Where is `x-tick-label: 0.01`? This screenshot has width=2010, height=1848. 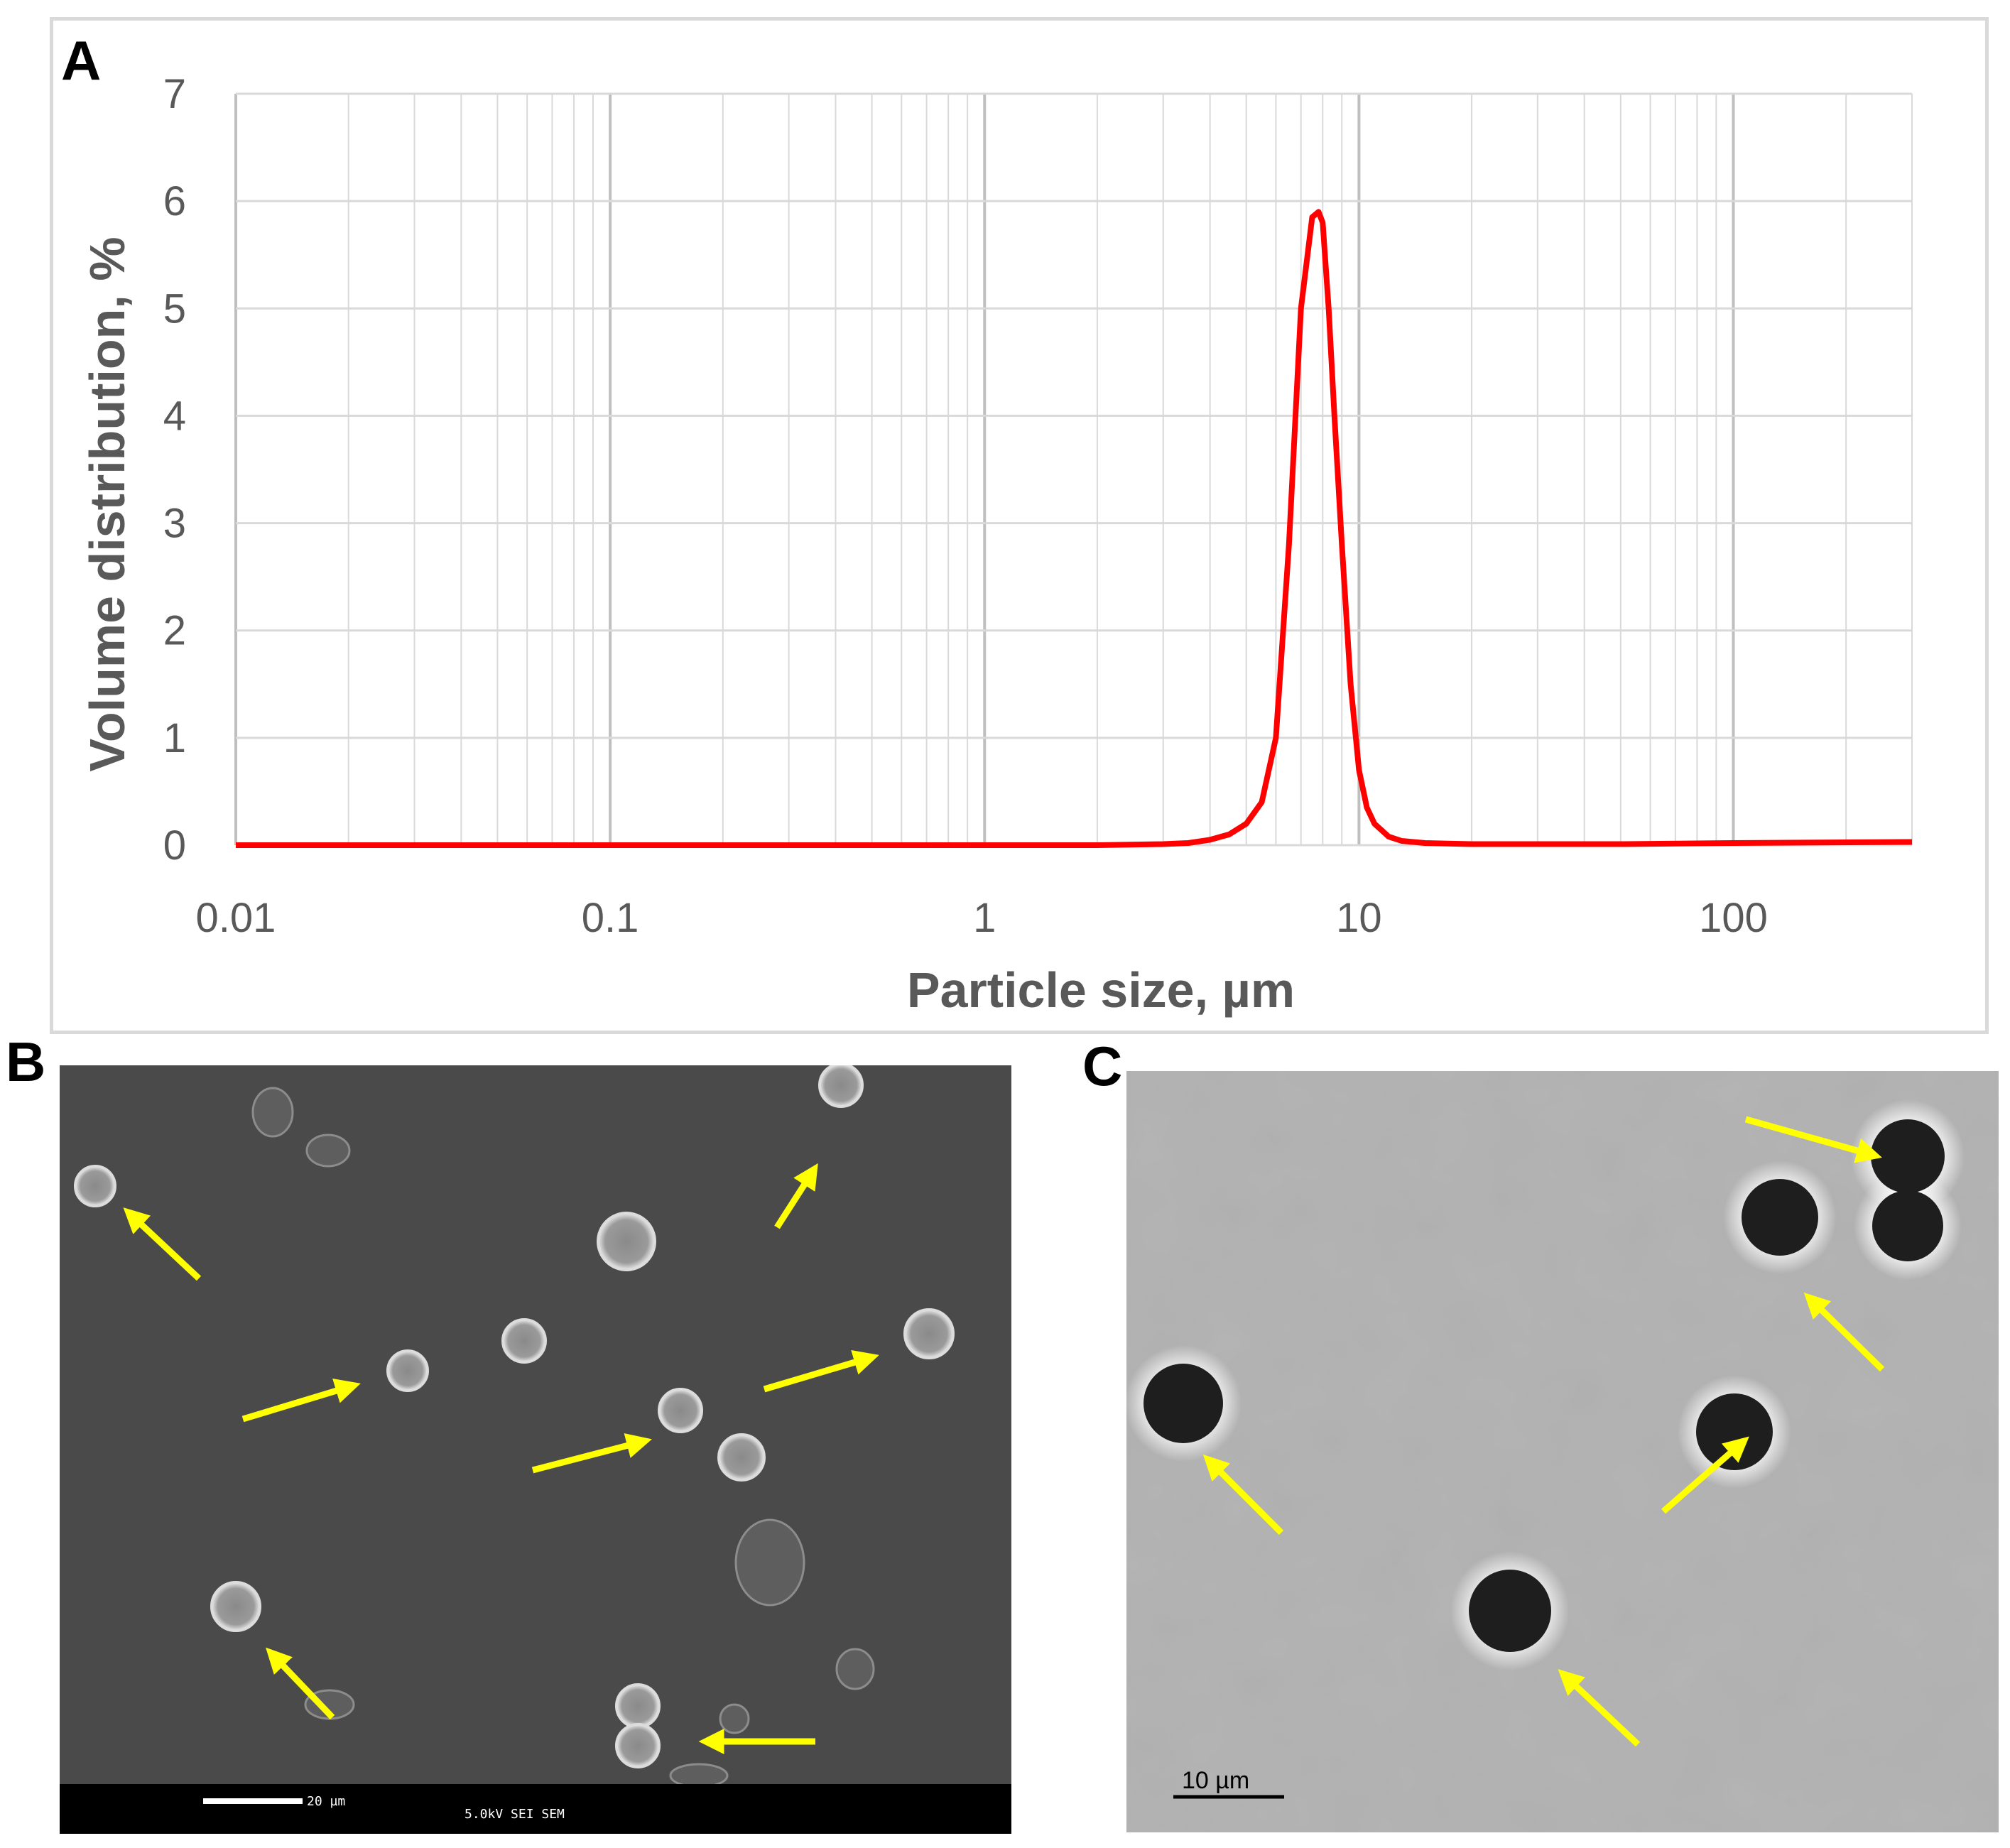
x-tick-label: 0.01 is located at coordinates (236, 918).